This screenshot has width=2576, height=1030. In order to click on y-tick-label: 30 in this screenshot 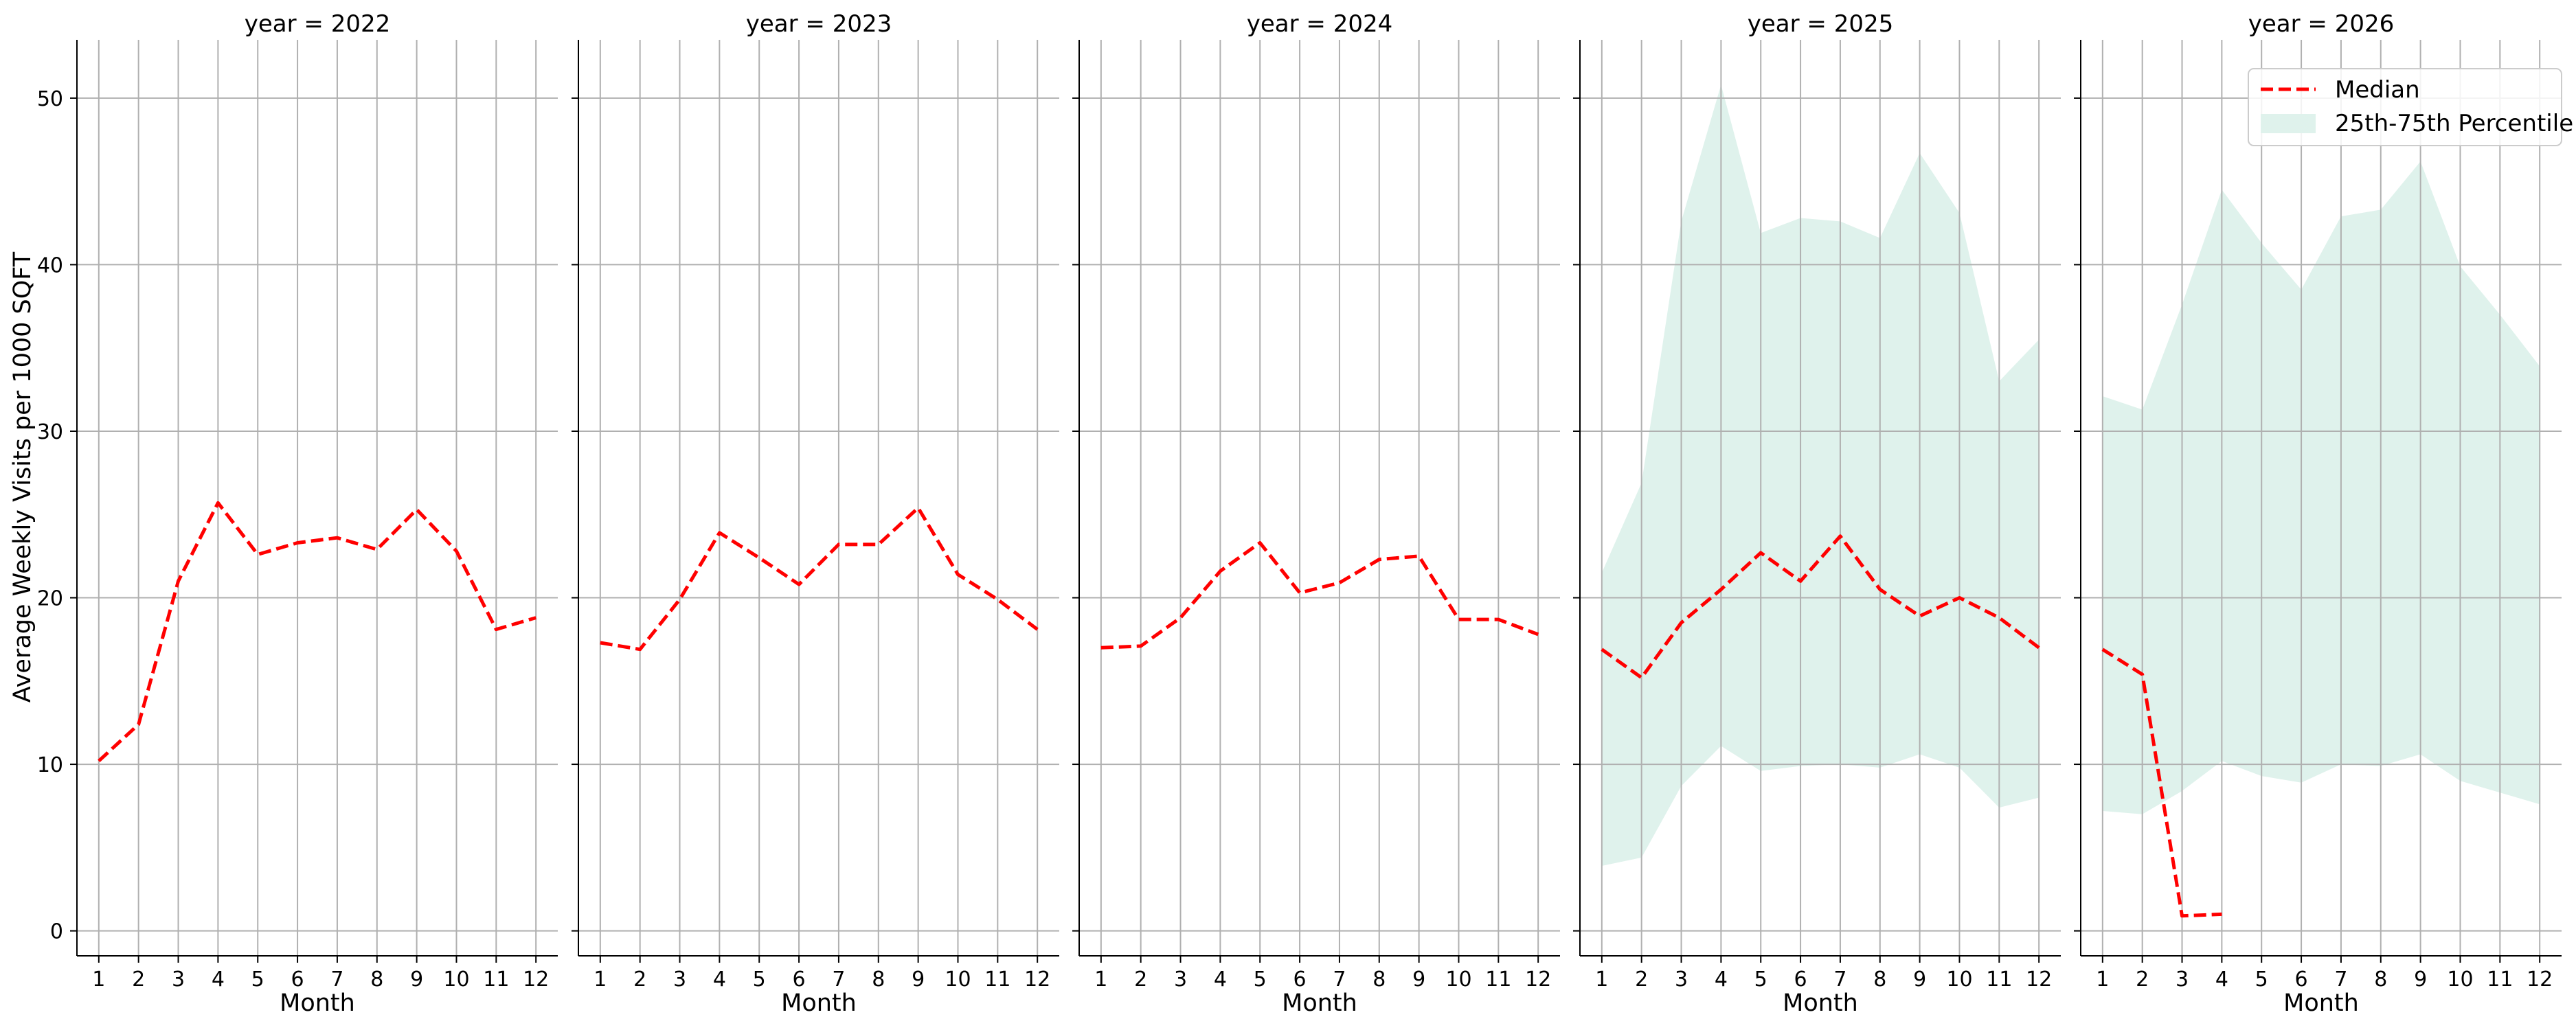, I will do `click(50, 432)`.